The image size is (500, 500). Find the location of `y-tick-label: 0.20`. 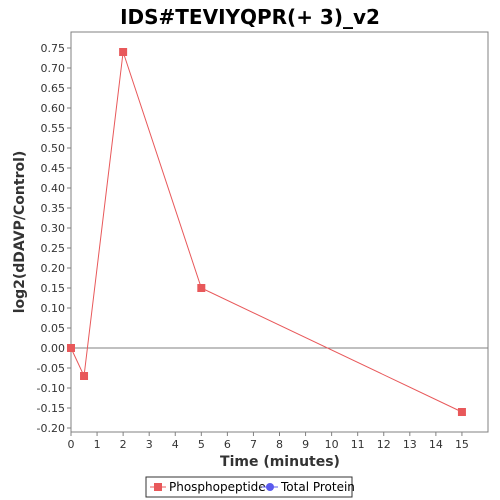

y-tick-label: 0.20 is located at coordinates (53, 268).